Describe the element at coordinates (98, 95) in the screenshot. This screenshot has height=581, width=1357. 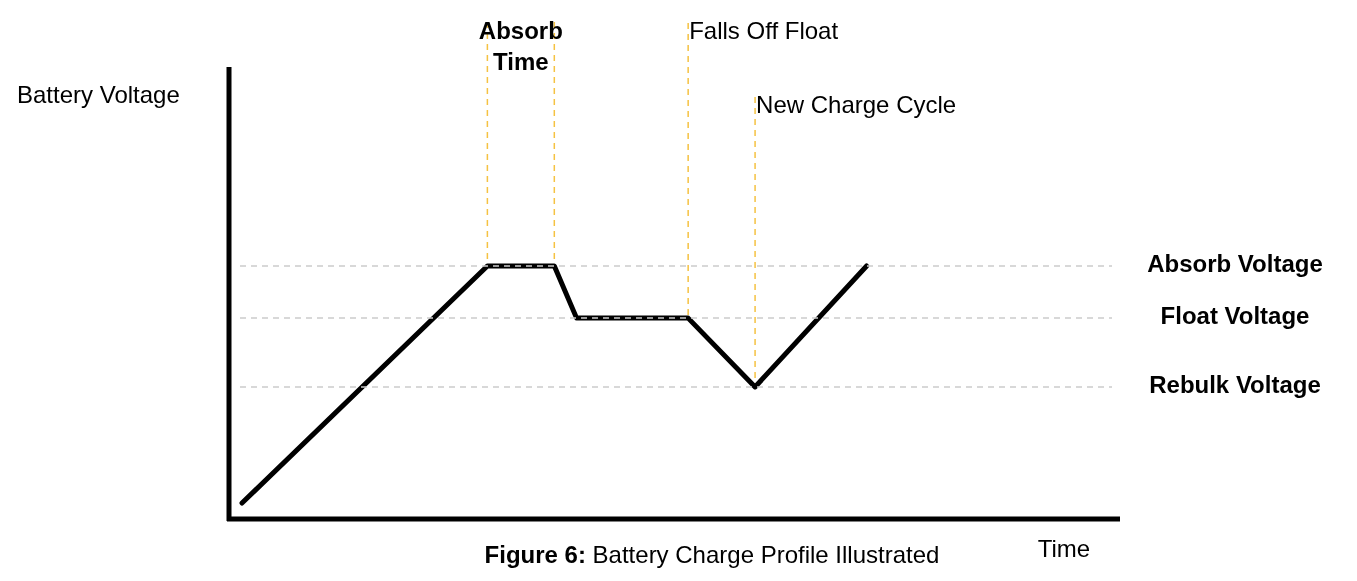
I see `text: Battery Voltage` at that location.